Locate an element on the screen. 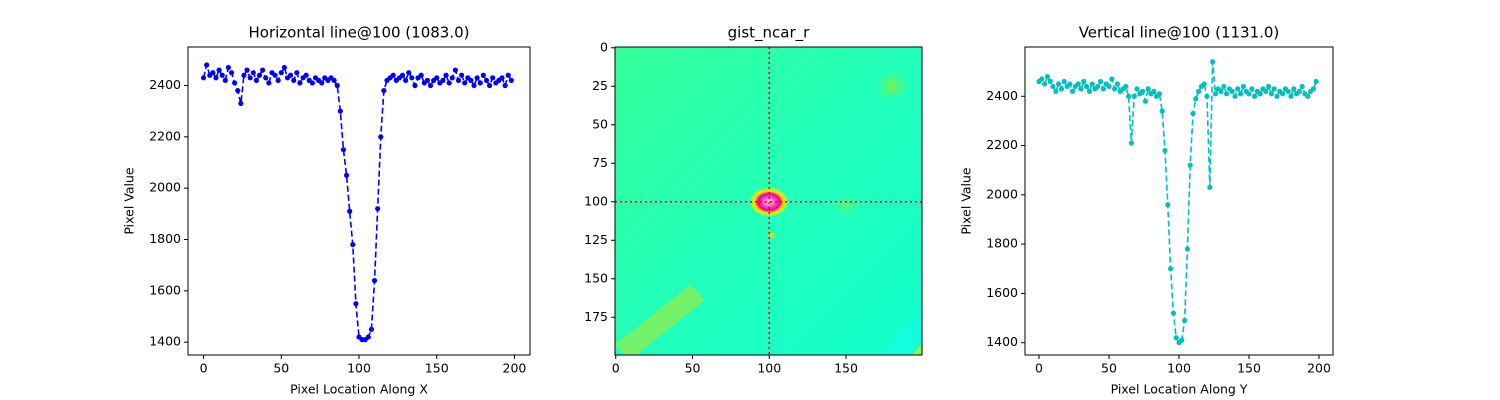  y-tick-label: 25 is located at coordinates (600, 85).